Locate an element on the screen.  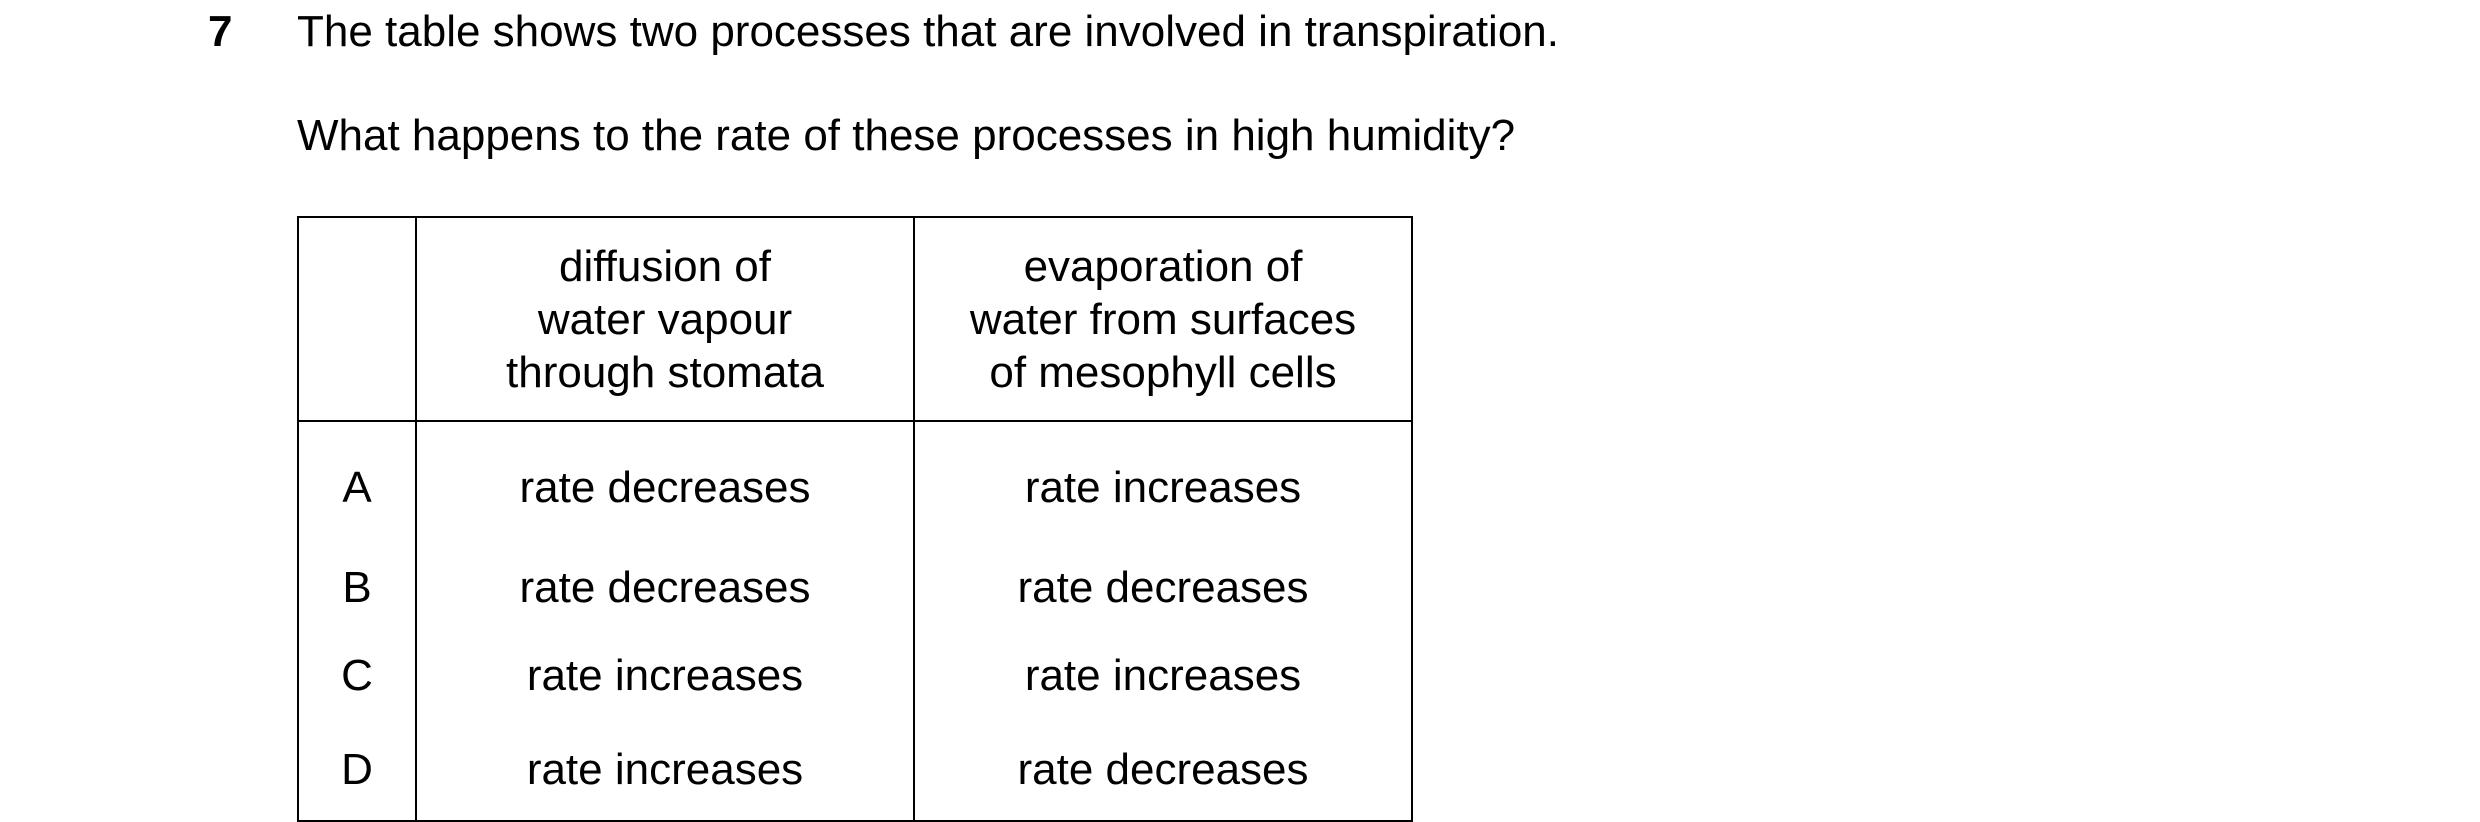
header-diffusion-line: water vapour is located at coordinates (665, 319).